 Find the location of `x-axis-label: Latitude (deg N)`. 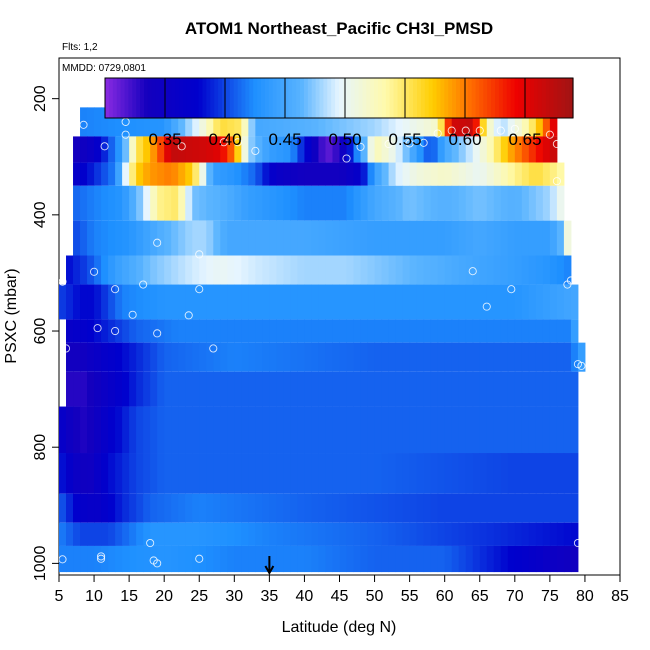

x-axis-label: Latitude (deg N) is located at coordinates (339, 627).